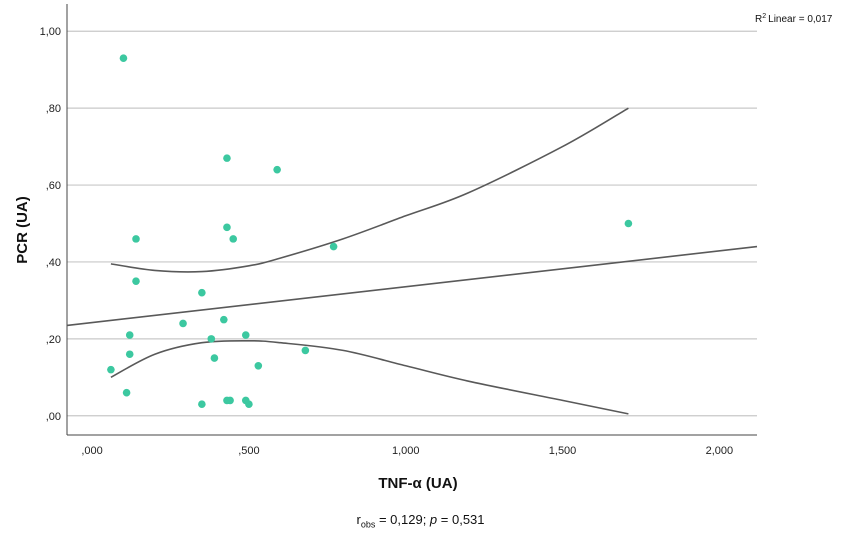 Image resolution: width=841 pixels, height=540 pixels. Describe the element at coordinates (800, 19) in the screenshot. I see `r2-value: Linear = 0,017` at that location.